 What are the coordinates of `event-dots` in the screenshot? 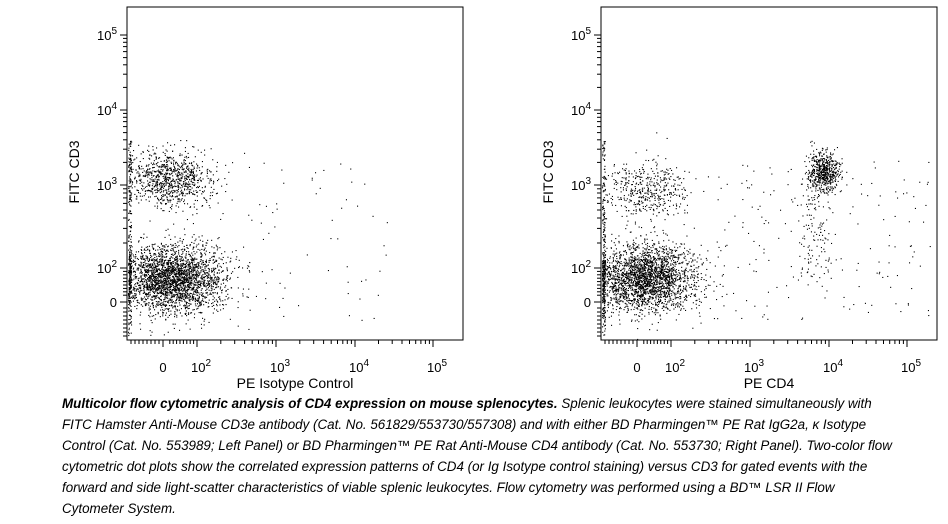 It's located at (766, 236).